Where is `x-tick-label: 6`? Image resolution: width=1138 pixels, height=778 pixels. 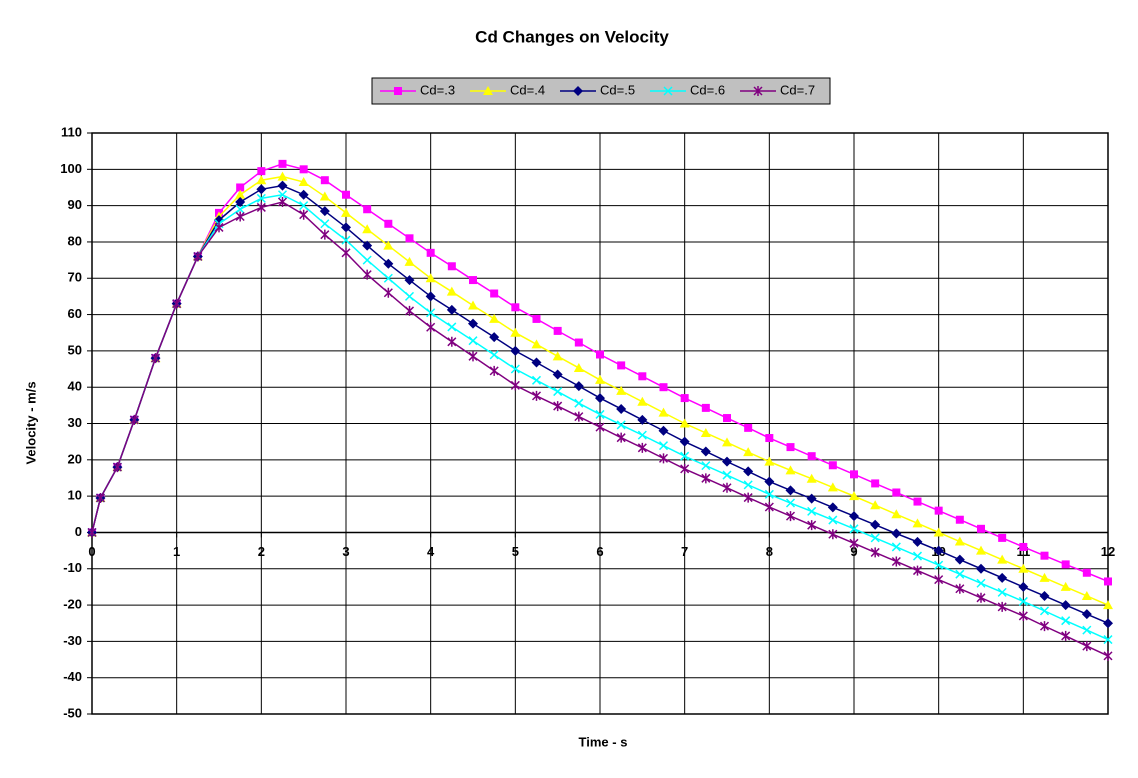
x-tick-label: 6 is located at coordinates (599, 551).